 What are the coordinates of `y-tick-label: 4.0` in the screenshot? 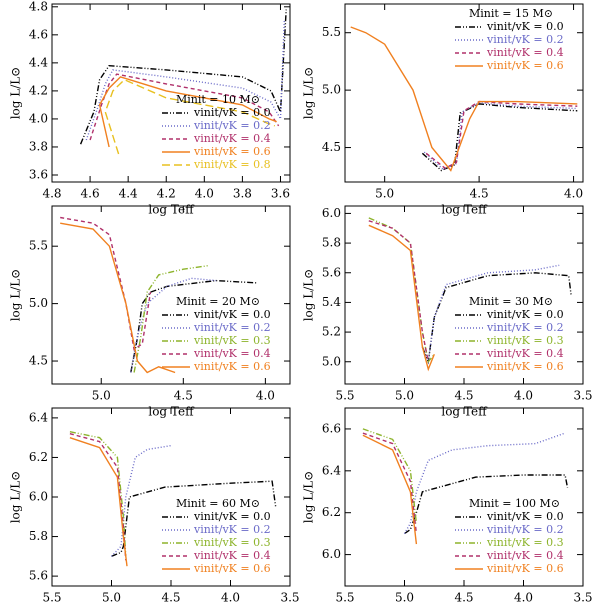 It's located at (38, 118).